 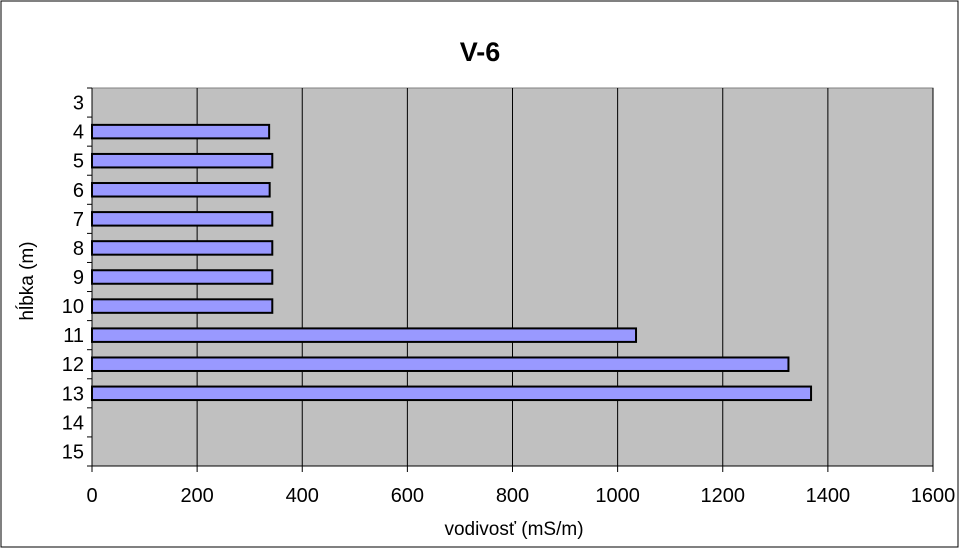 What do you see at coordinates (27, 280) in the screenshot?
I see `y-axis-title: hĺbka (m)` at bounding box center [27, 280].